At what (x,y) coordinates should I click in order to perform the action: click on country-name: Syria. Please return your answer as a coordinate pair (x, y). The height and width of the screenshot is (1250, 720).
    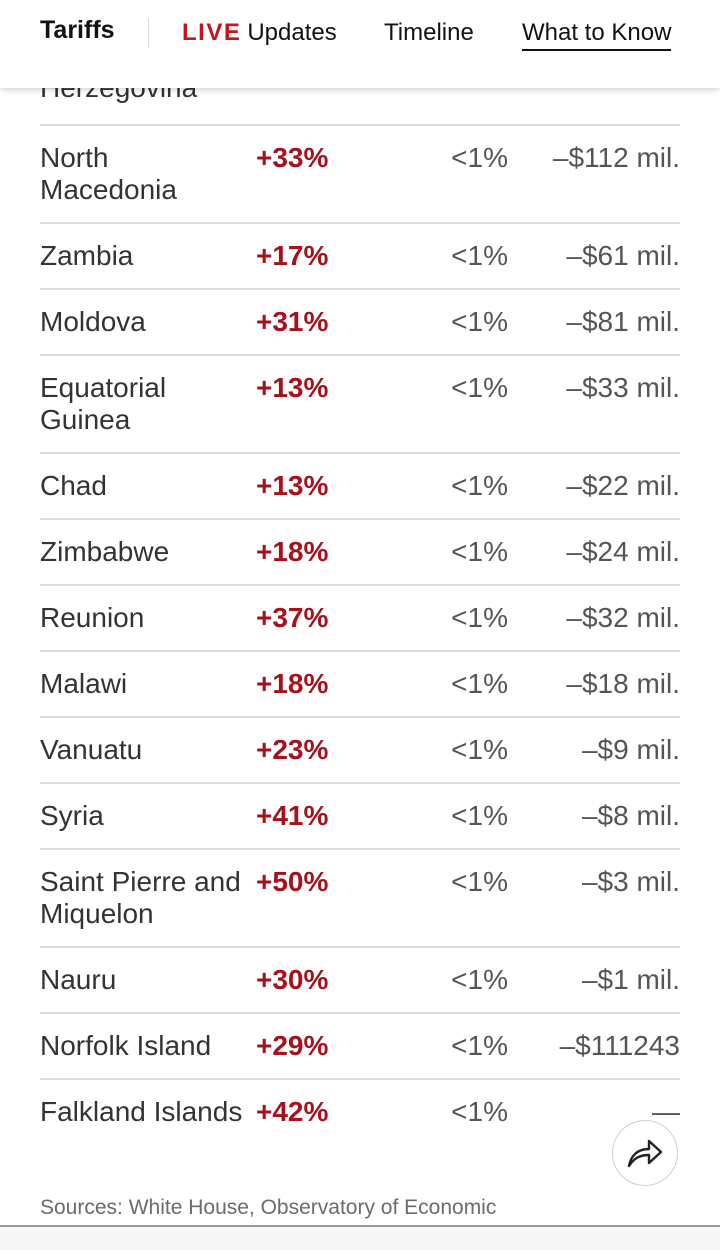
    Looking at the image, I should click on (72, 815).